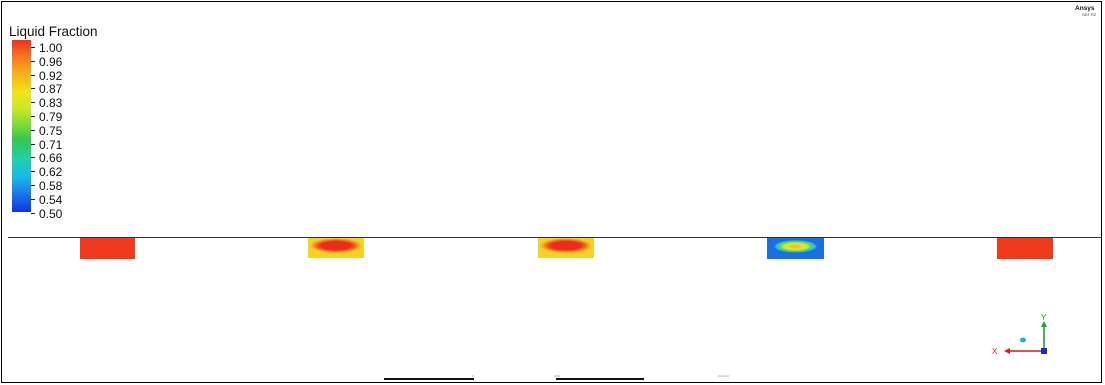 This screenshot has height=385, width=1105. I want to click on legend-title: Liquid Fraction, so click(53, 31).